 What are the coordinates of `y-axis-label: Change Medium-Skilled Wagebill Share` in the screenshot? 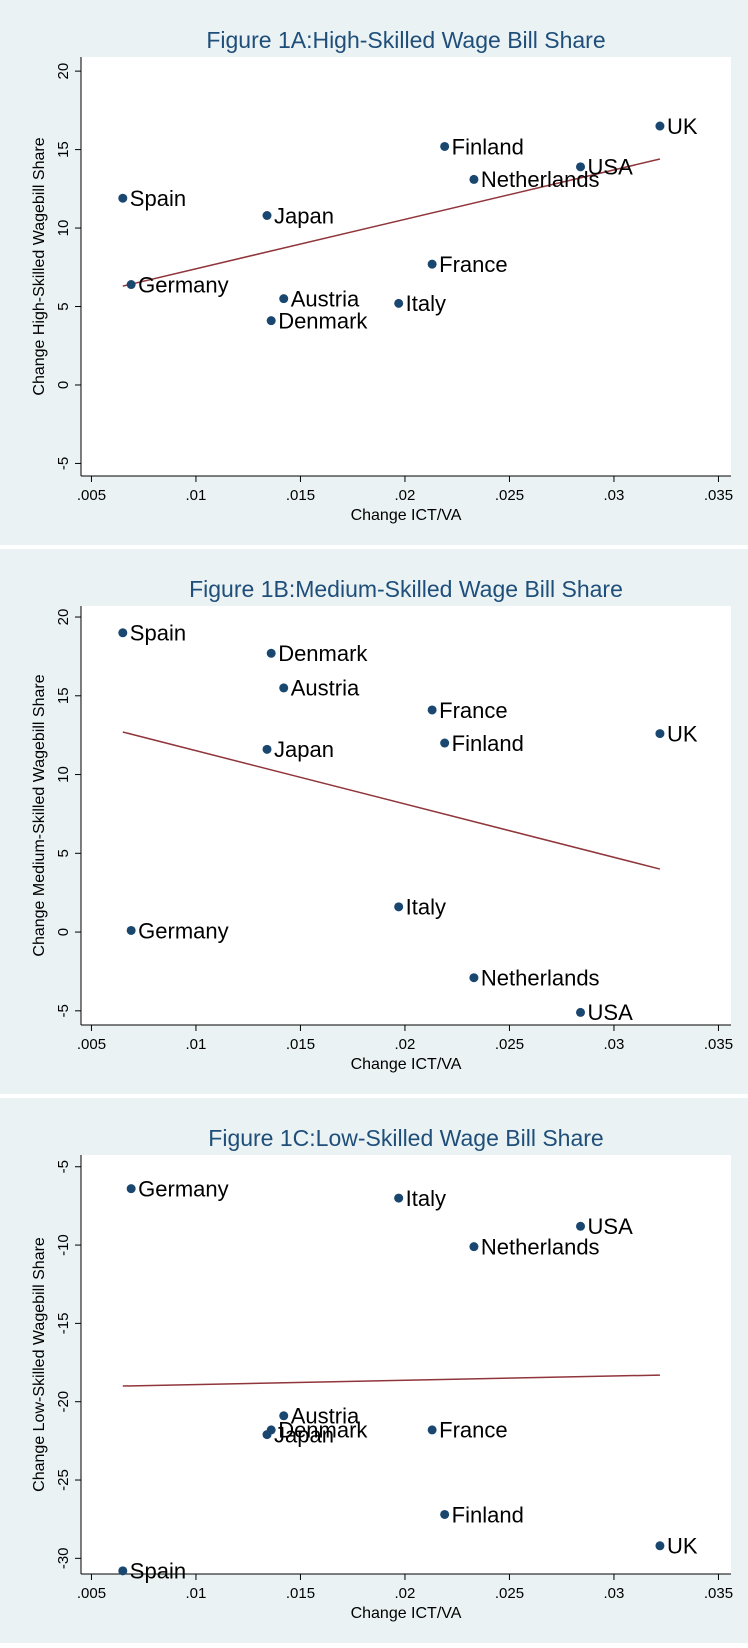 It's located at (39, 815).